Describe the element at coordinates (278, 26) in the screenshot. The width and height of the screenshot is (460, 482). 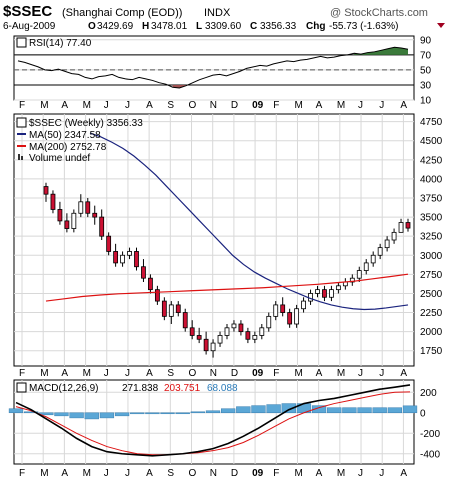
I see `close-value: 3356.33` at that location.